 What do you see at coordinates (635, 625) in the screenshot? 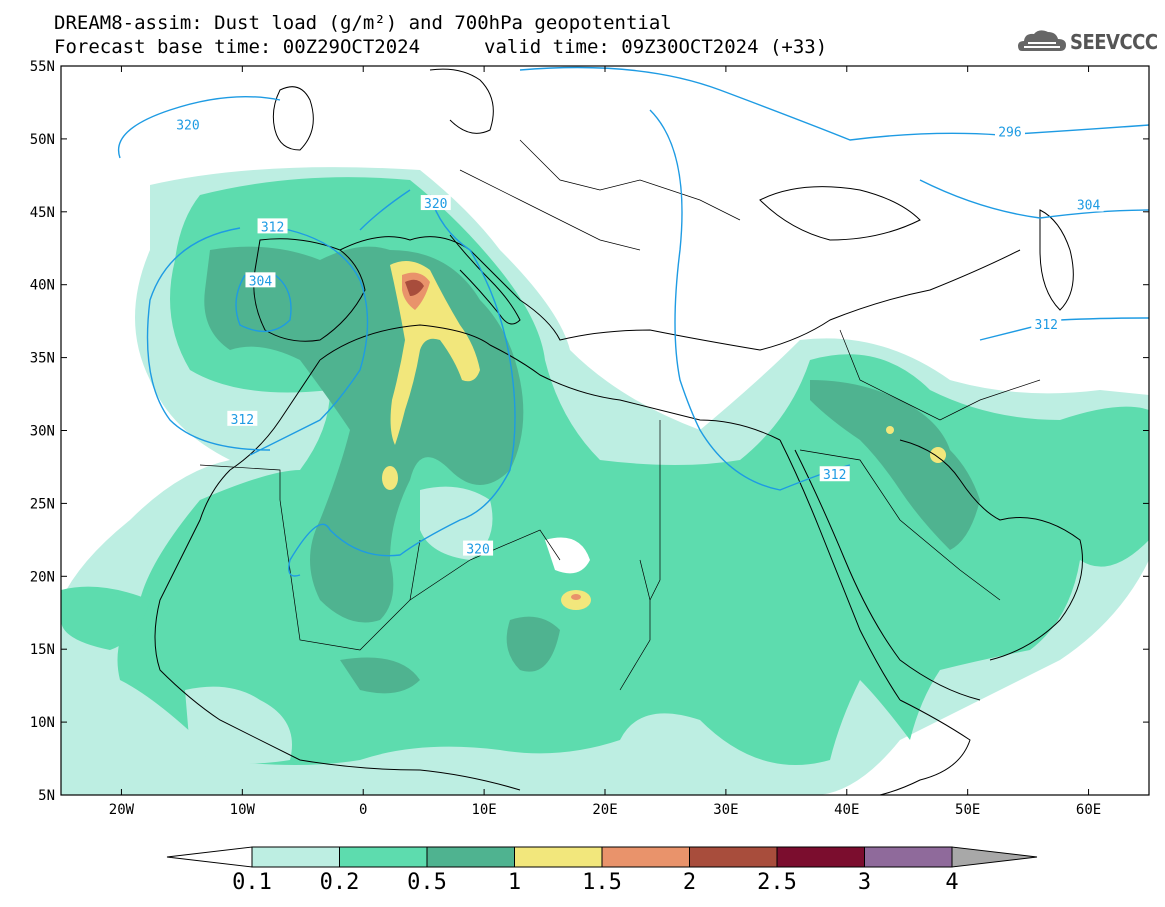
I see `border-chad-sudan` at bounding box center [635, 625].